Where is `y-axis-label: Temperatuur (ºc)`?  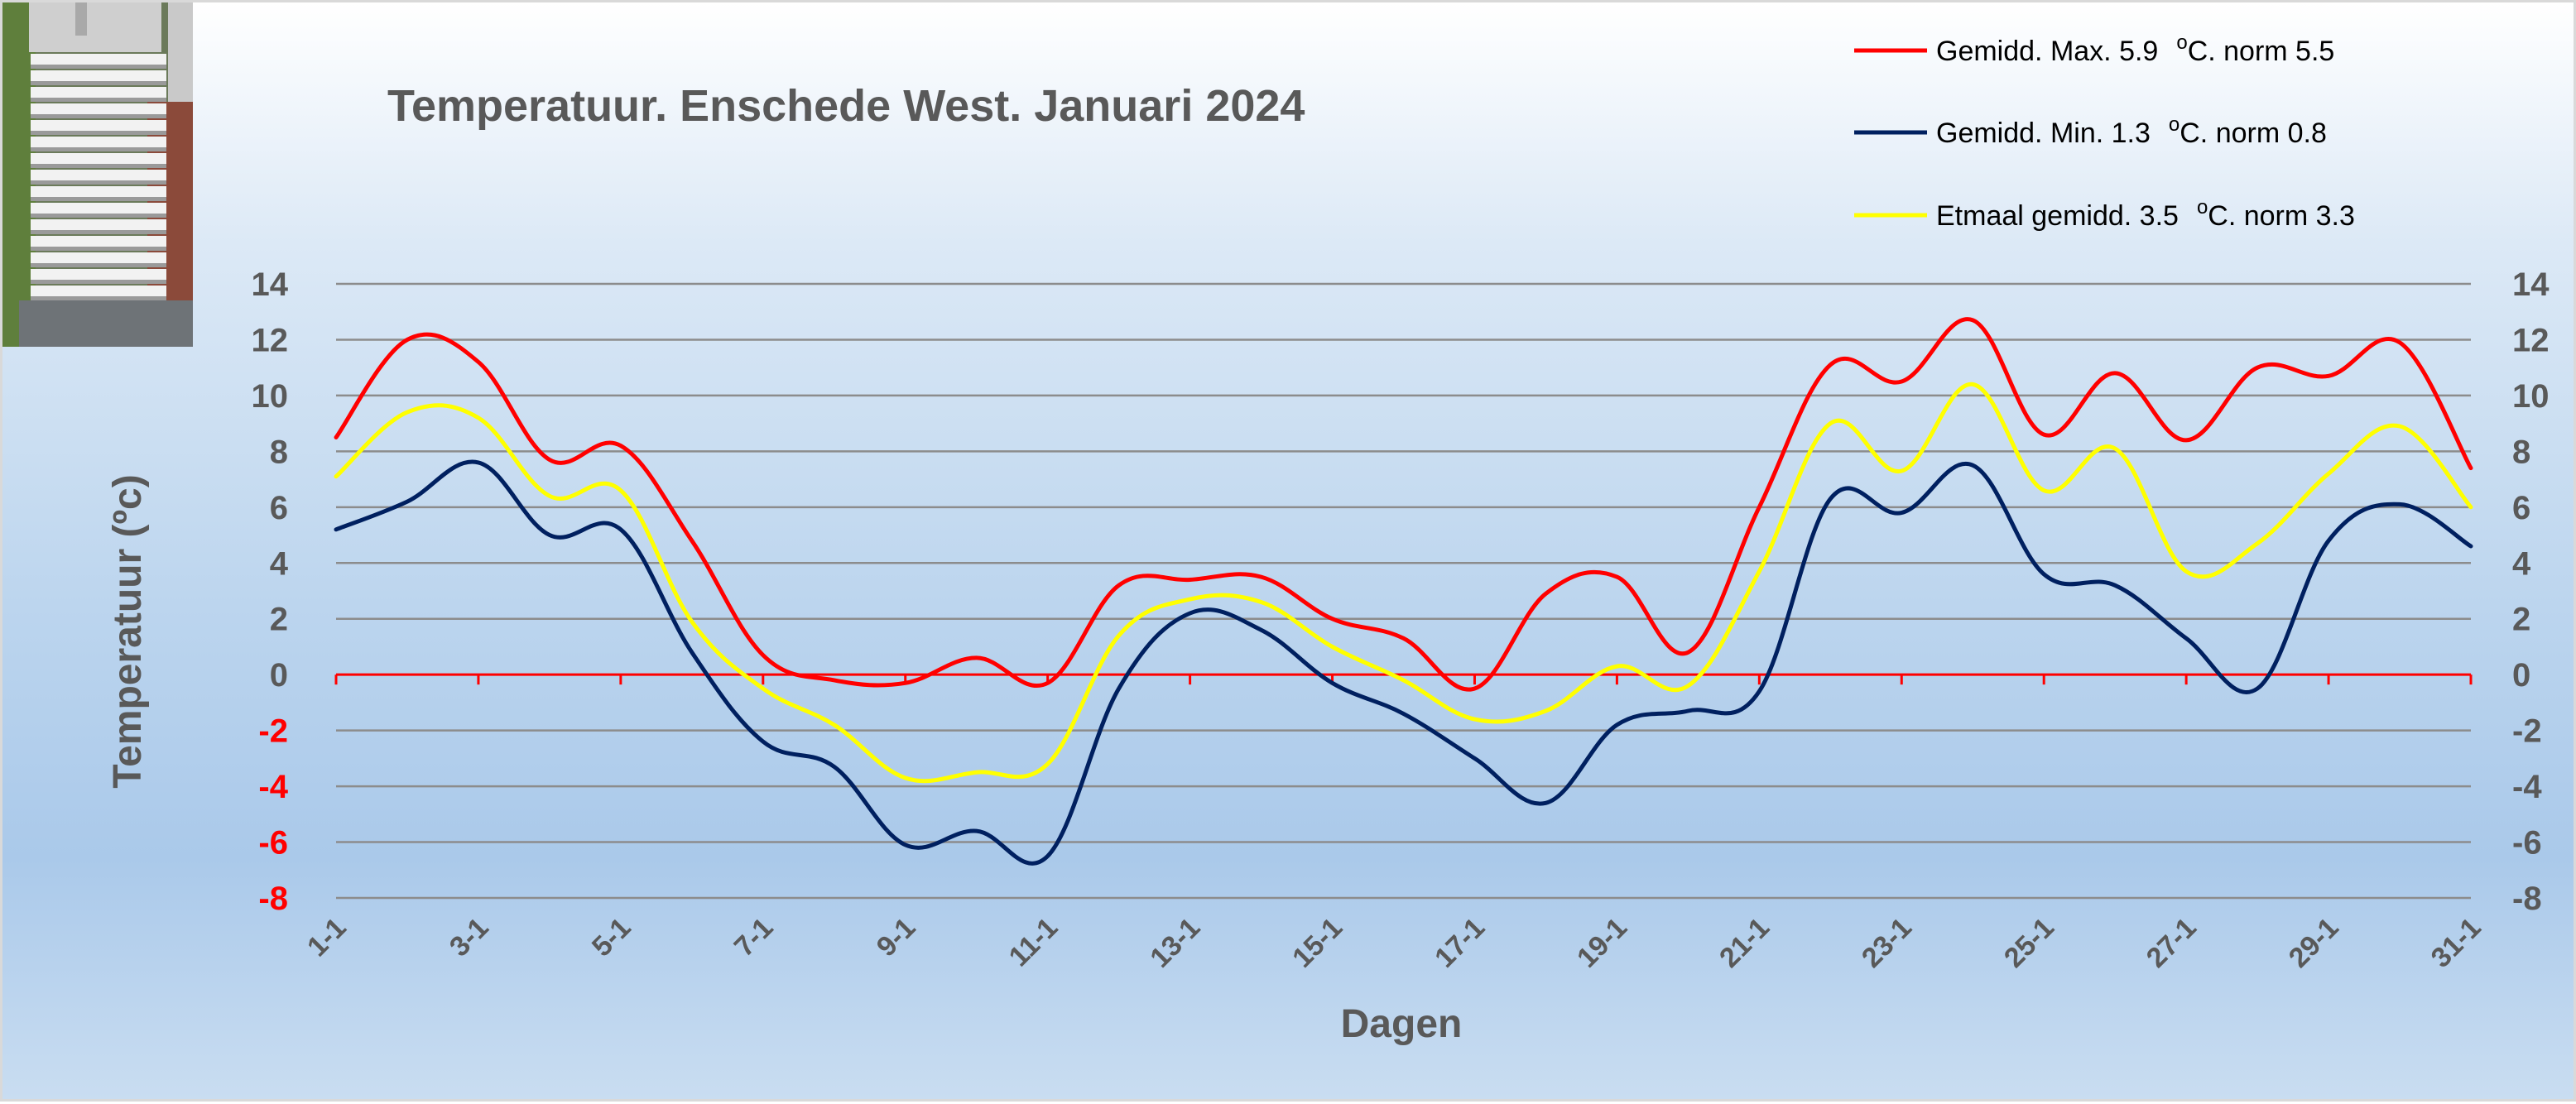
y-axis-label: Temperatuur (ºc) is located at coordinates (128, 631).